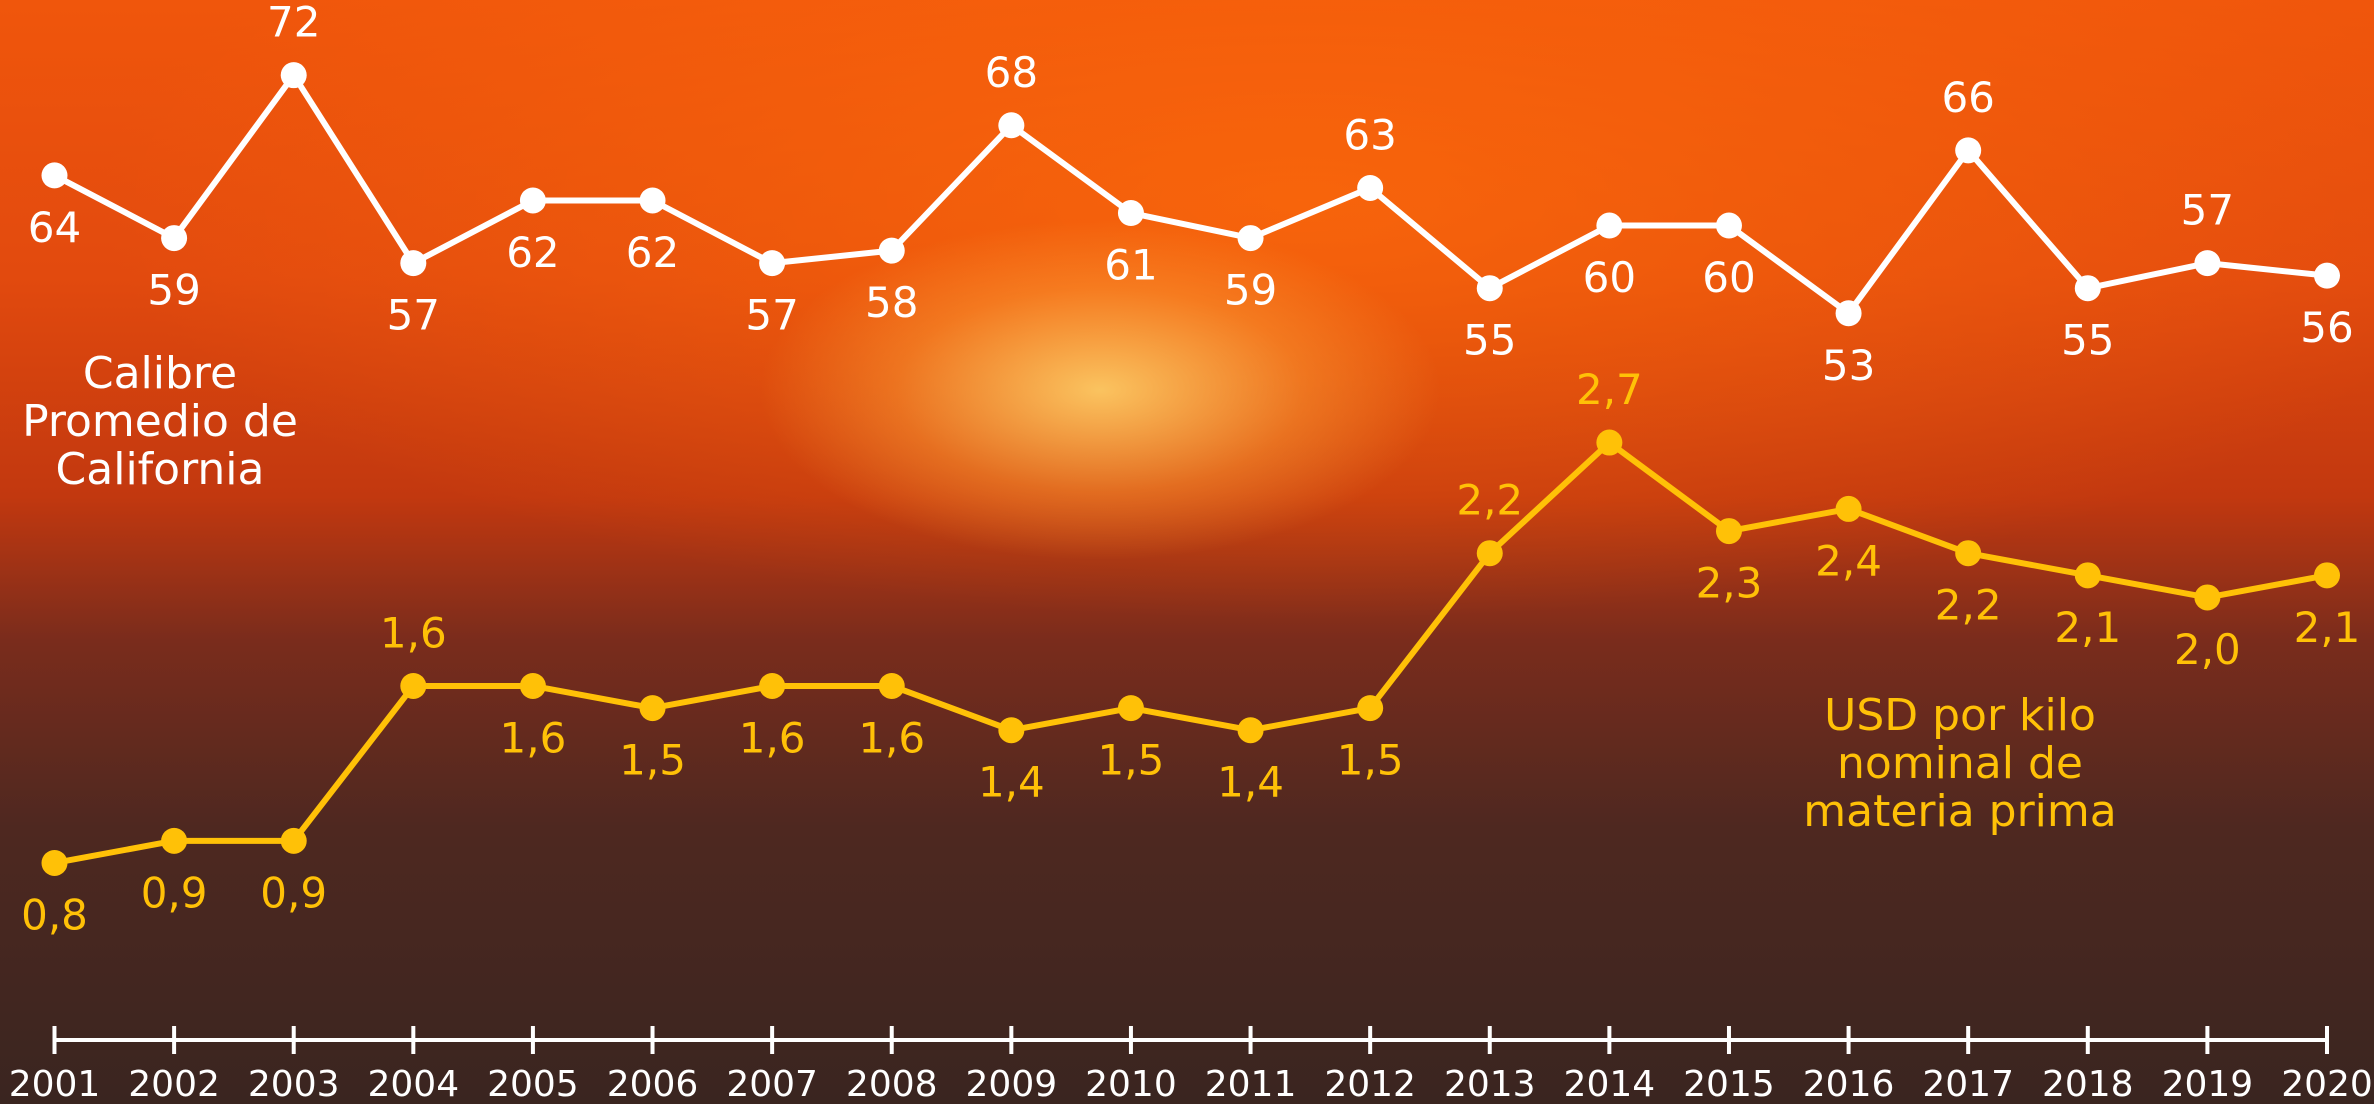 The image size is (2374, 1104). Describe the element at coordinates (174, 1084) in the screenshot. I see `x-tick-label: 2002` at that location.